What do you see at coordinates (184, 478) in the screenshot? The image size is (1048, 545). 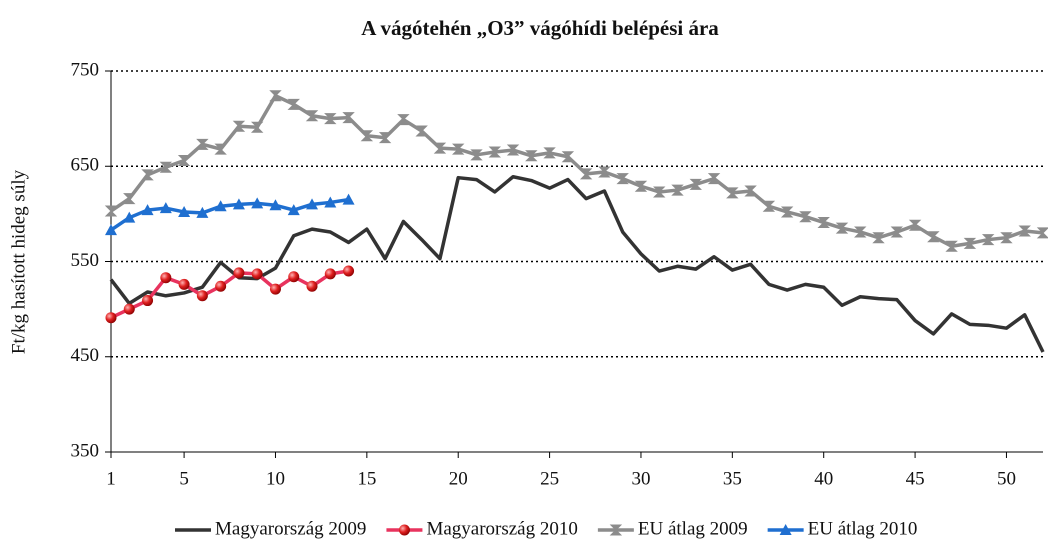 I see `x-tick-label: 5` at bounding box center [184, 478].